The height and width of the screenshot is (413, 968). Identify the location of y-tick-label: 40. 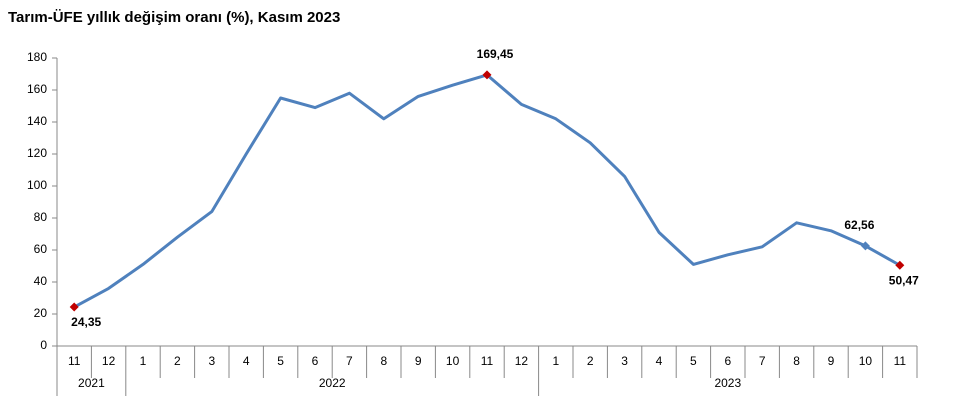
(41, 281).